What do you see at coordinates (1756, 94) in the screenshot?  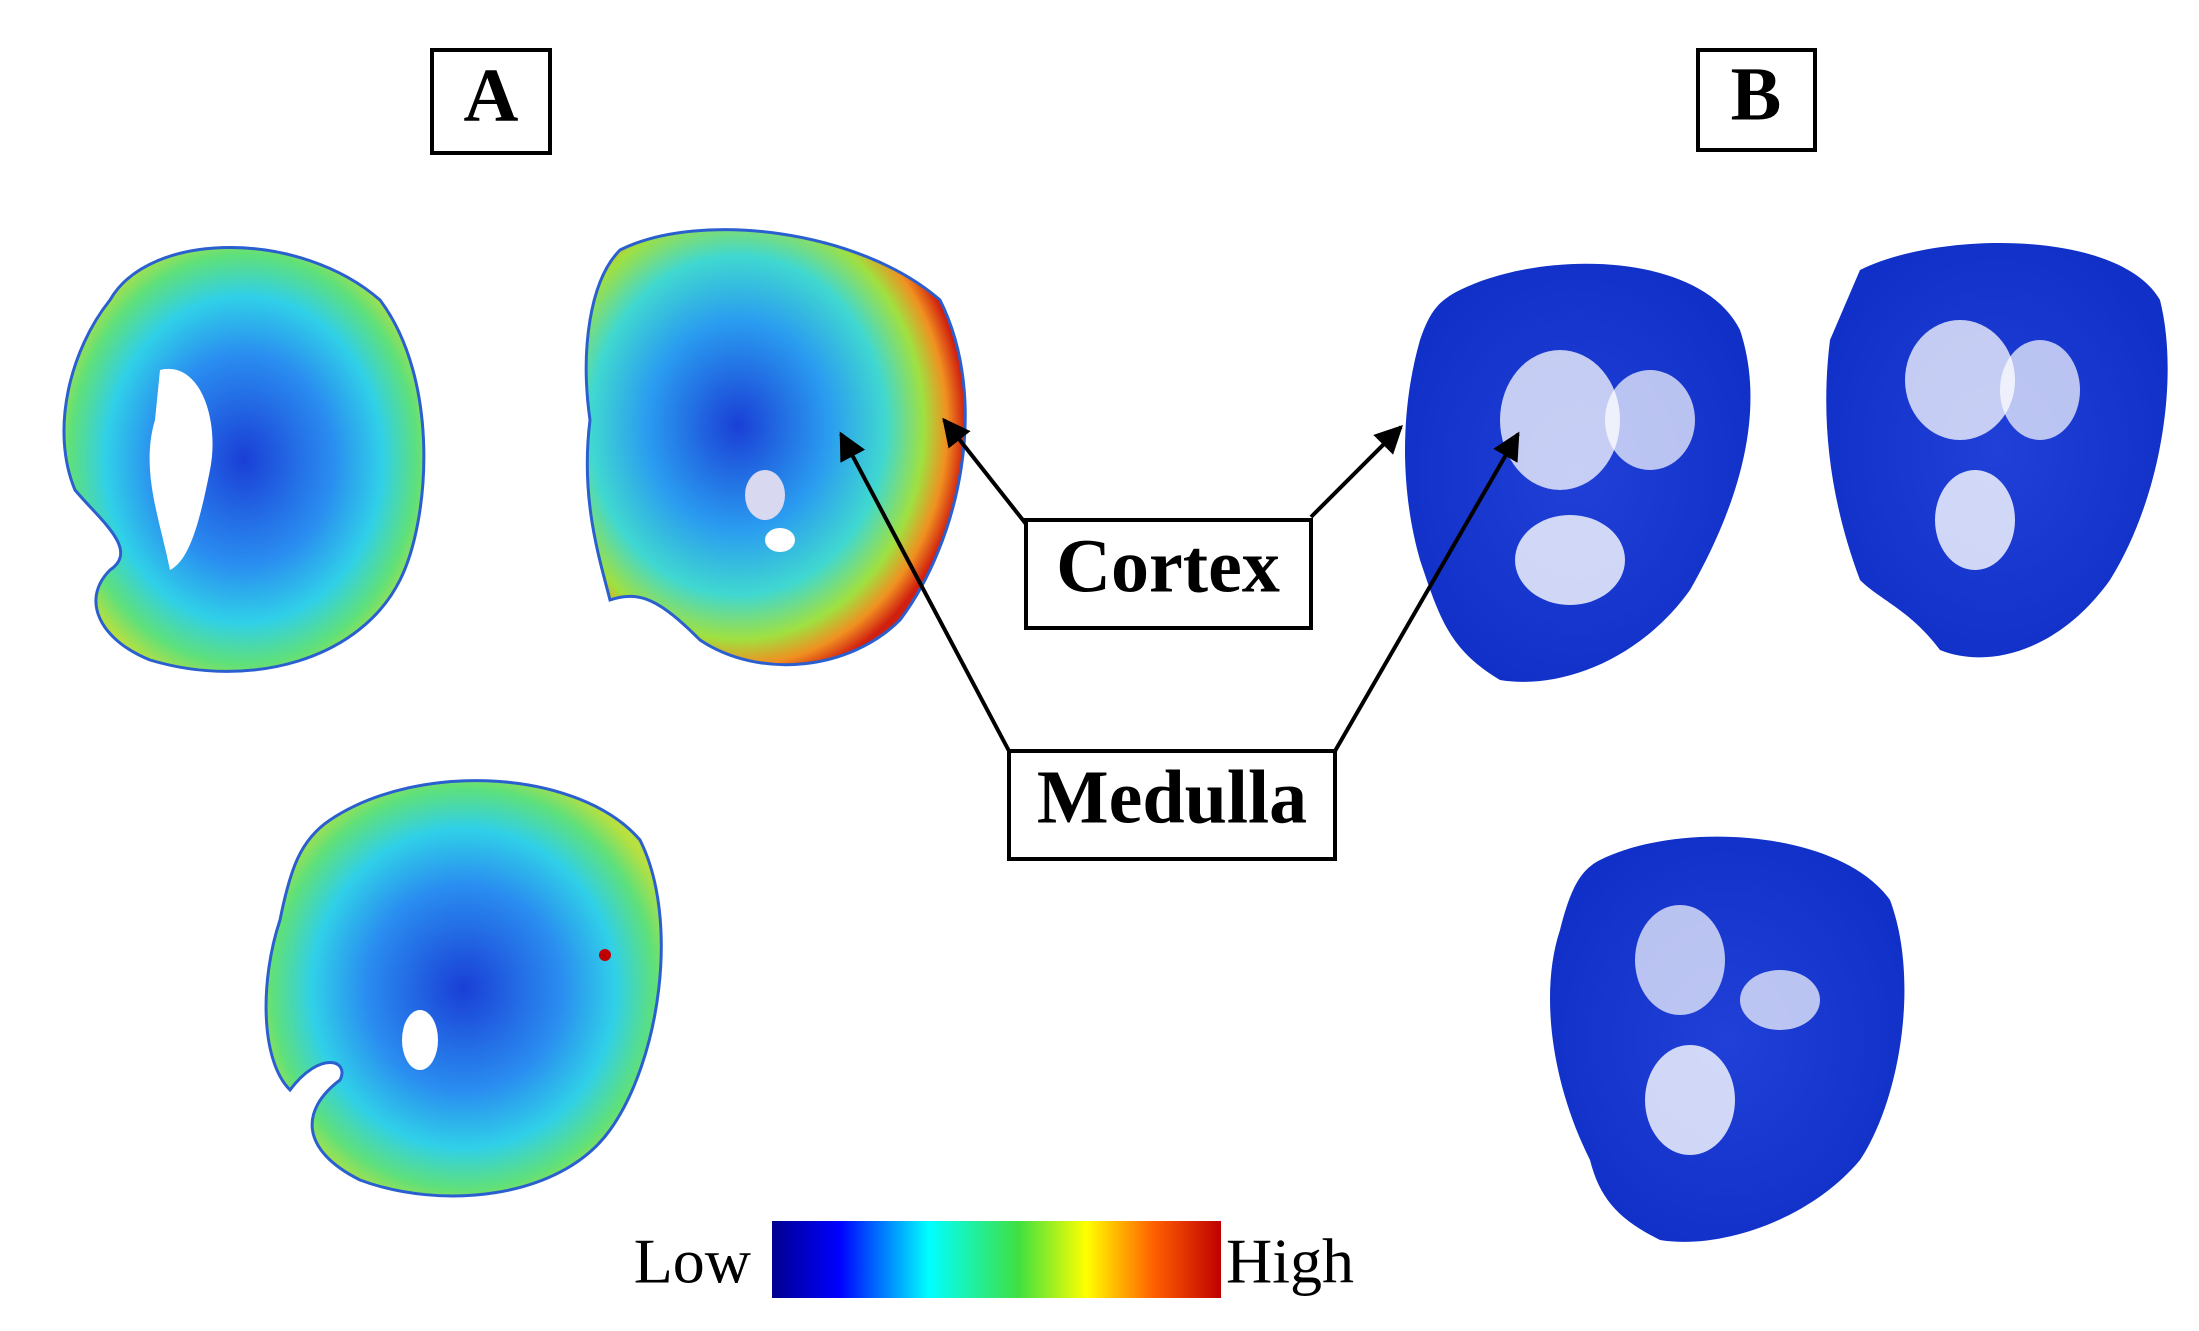 I see `panel-label: B` at bounding box center [1756, 94].